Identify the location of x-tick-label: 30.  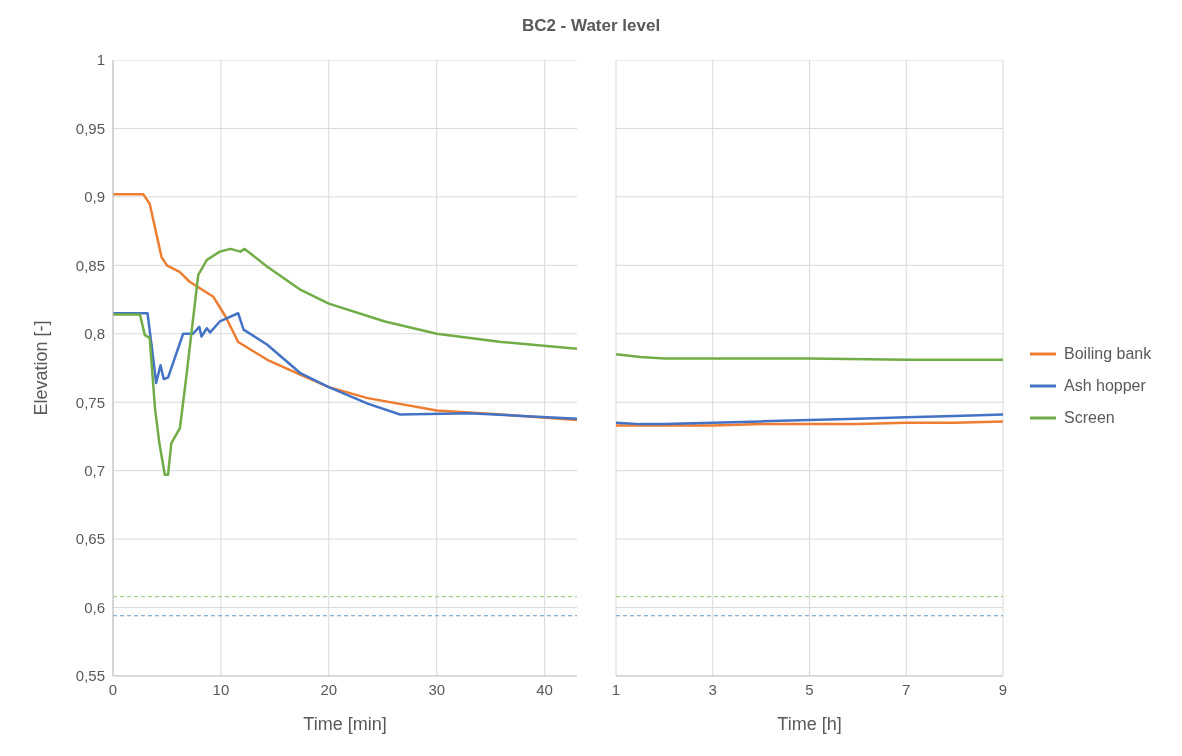
(437, 689).